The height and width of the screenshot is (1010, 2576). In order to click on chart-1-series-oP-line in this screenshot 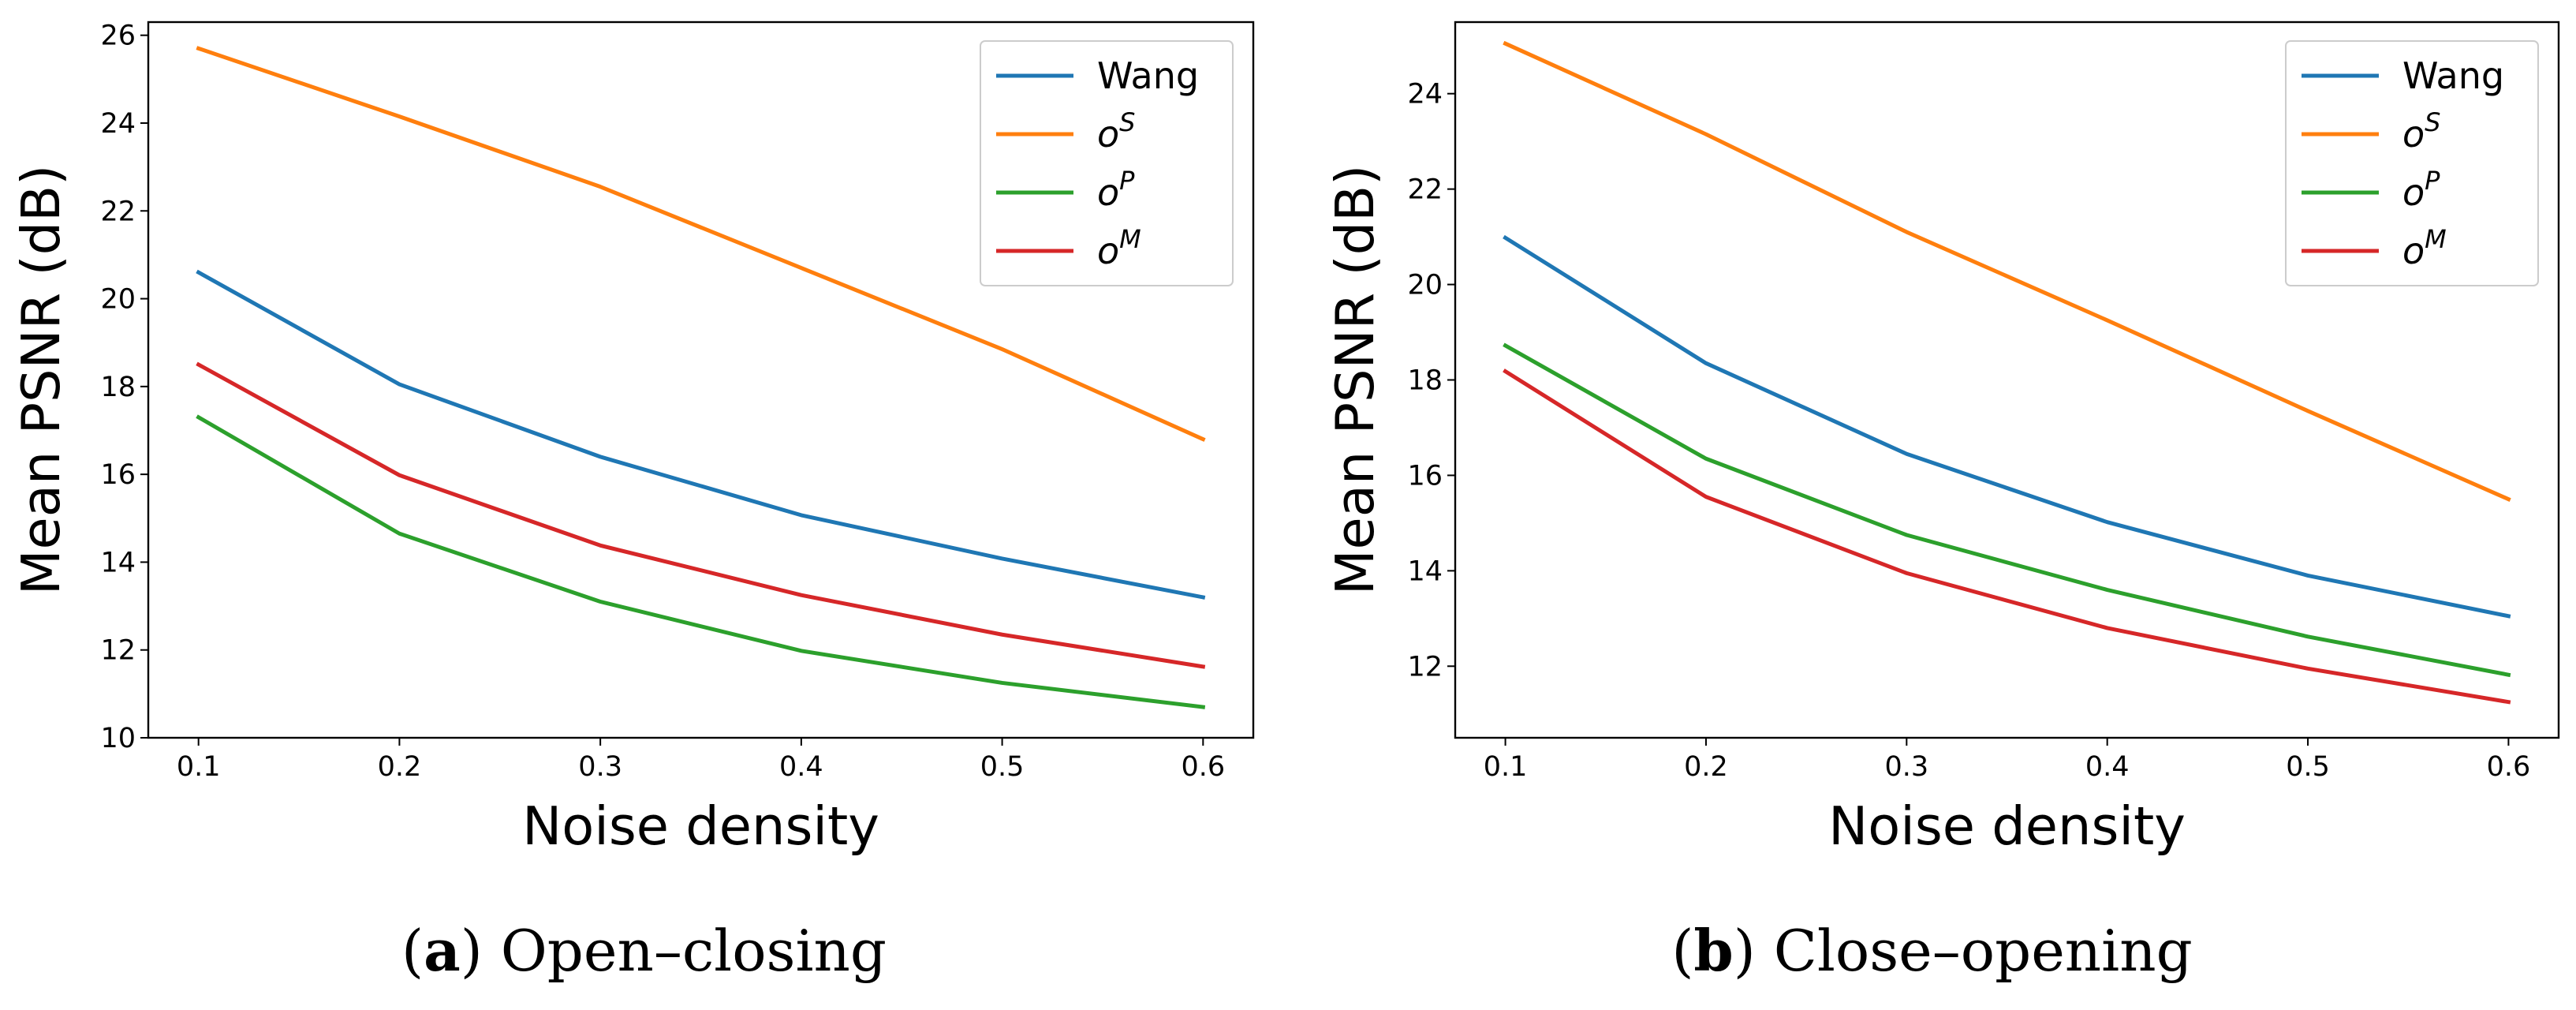, I will do `click(2007, 510)`.